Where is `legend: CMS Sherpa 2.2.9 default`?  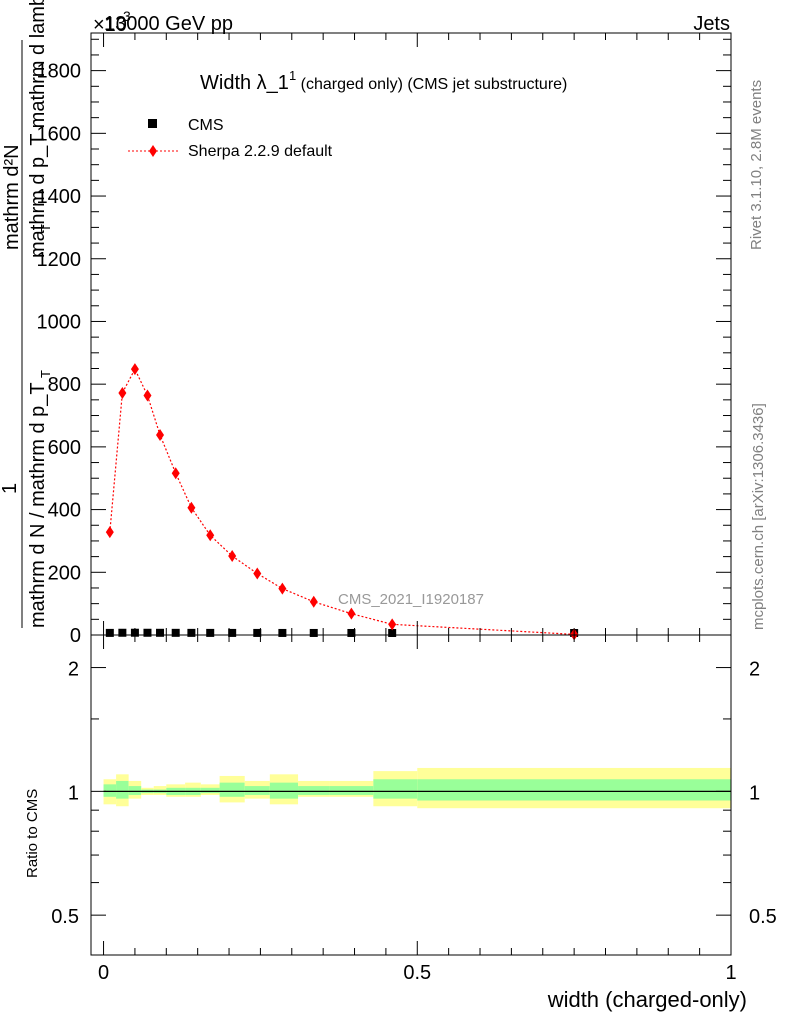
legend: CMS Sherpa 2.2.9 default is located at coordinates (230, 138).